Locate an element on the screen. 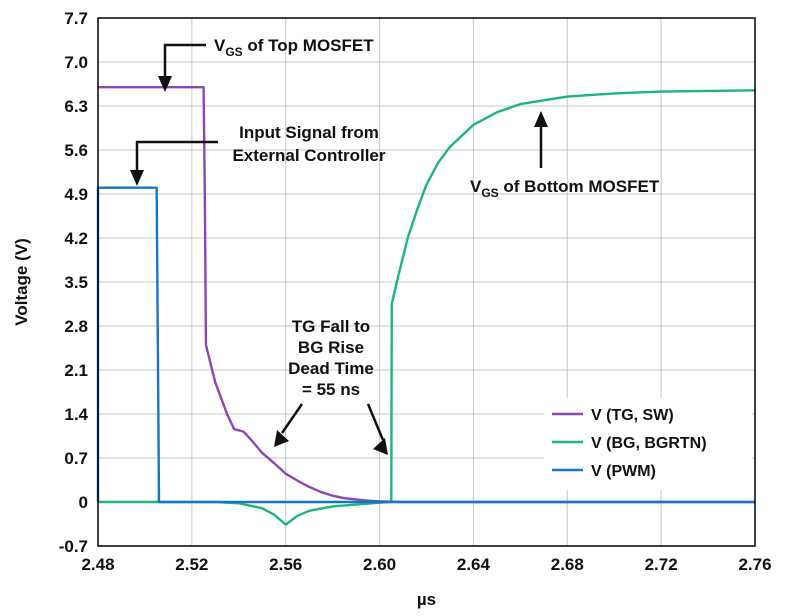 This screenshot has width=796, height=616. annotation-group-input: Input Signal from External Controller is located at coordinates (258, 154).